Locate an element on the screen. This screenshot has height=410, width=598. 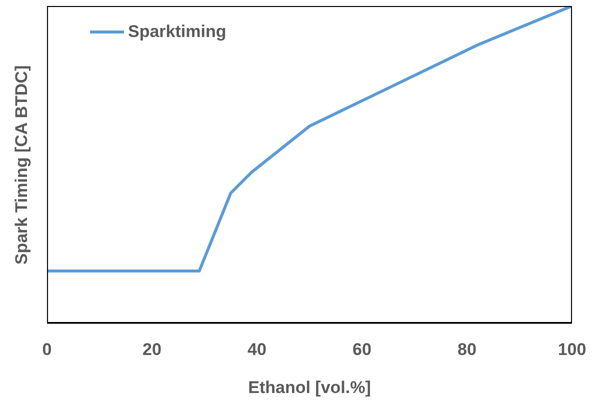
x-tick-label: 0 is located at coordinates (47, 350).